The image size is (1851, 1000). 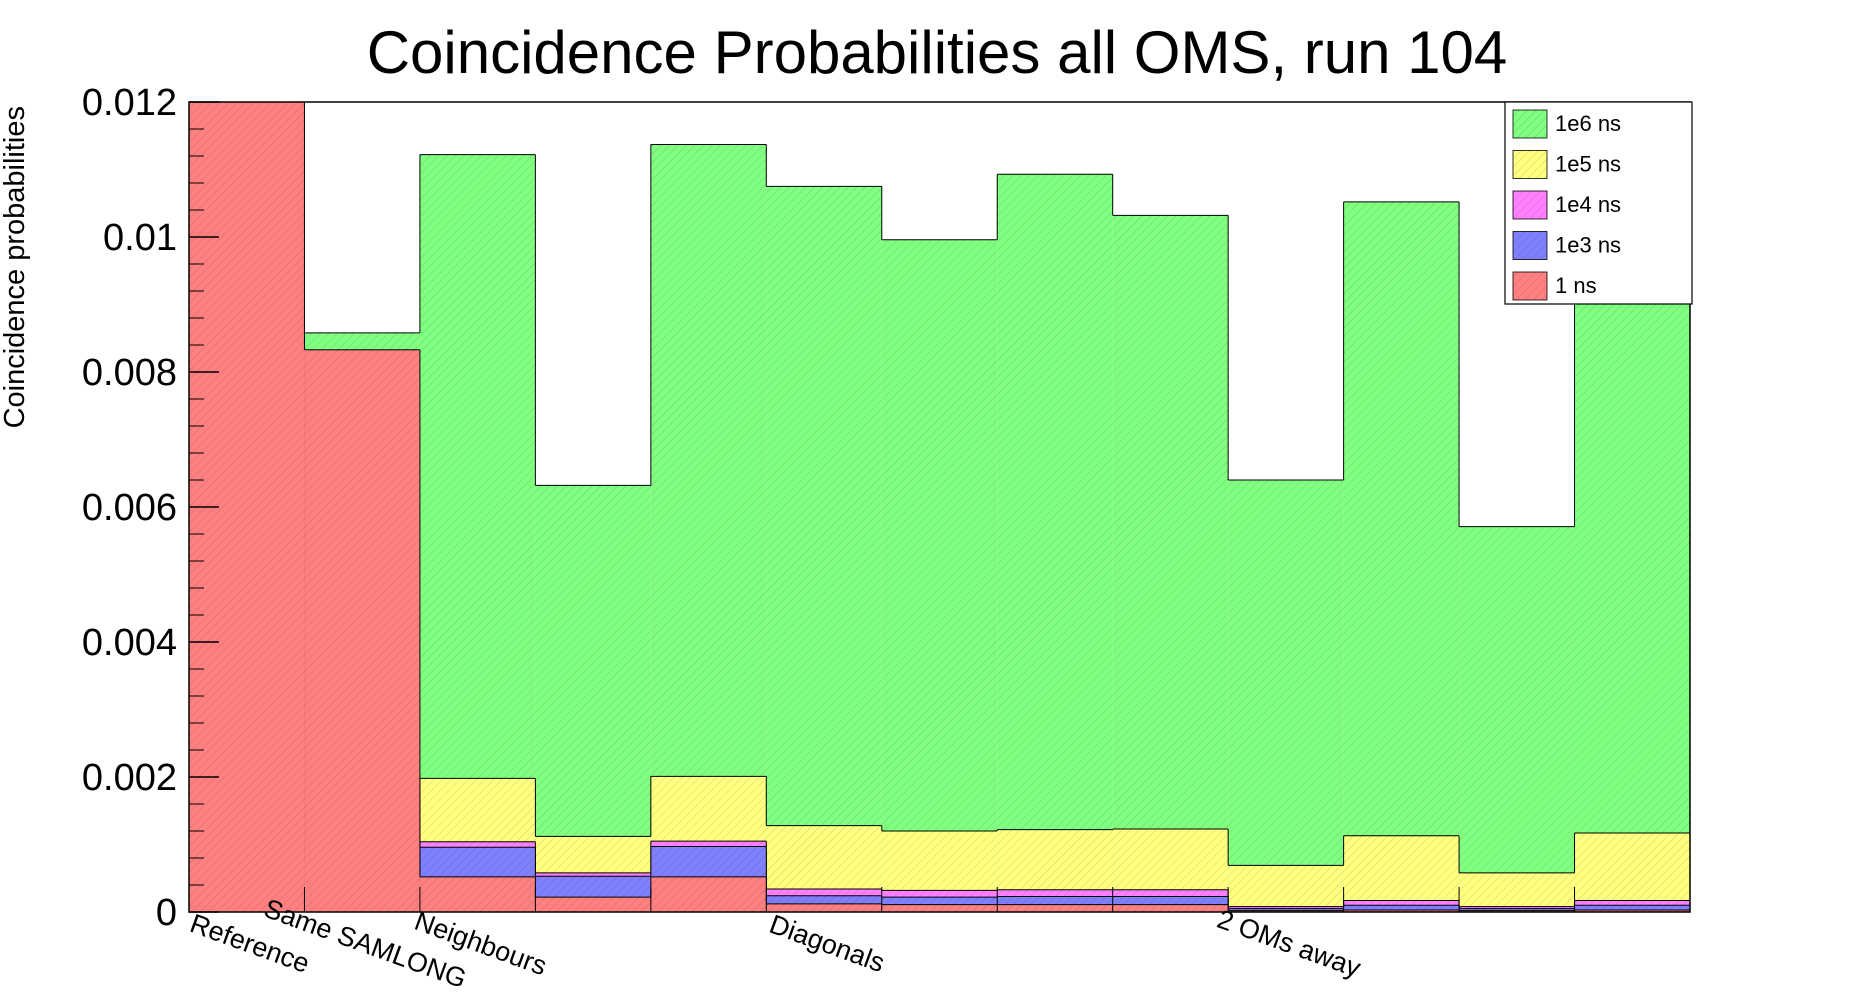 What do you see at coordinates (1588, 123) in the screenshot?
I see `legend-label: 1e6 ns` at bounding box center [1588, 123].